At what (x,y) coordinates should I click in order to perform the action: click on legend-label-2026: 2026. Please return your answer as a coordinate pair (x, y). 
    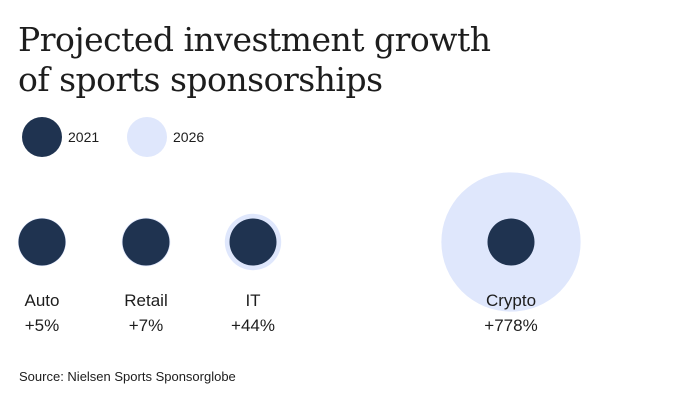
    Looking at the image, I should click on (189, 137).